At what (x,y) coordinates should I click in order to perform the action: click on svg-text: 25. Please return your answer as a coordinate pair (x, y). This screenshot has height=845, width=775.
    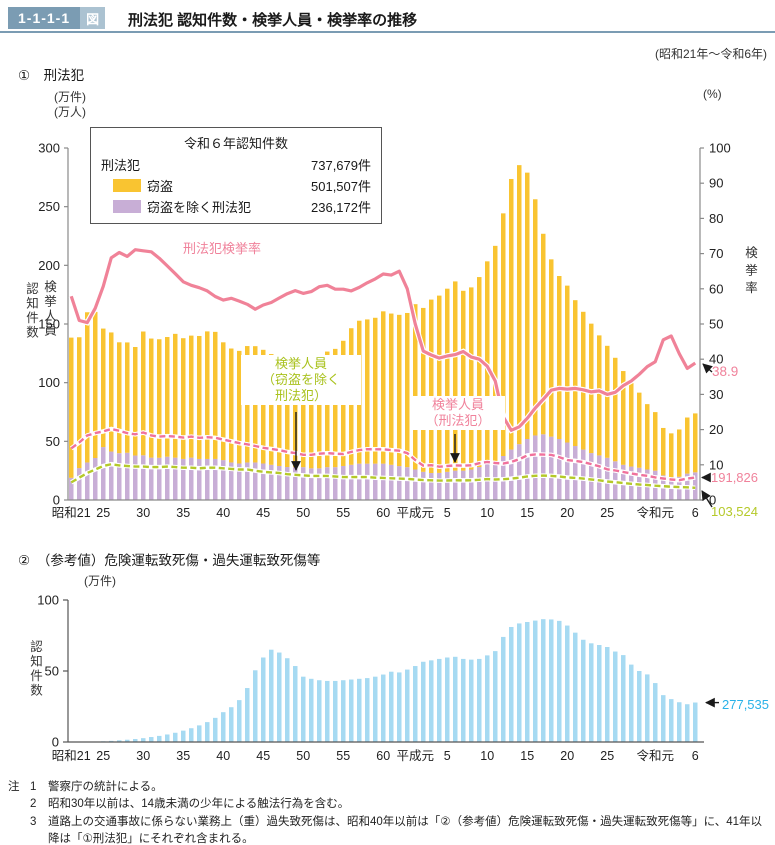
    Looking at the image, I should click on (103, 756).